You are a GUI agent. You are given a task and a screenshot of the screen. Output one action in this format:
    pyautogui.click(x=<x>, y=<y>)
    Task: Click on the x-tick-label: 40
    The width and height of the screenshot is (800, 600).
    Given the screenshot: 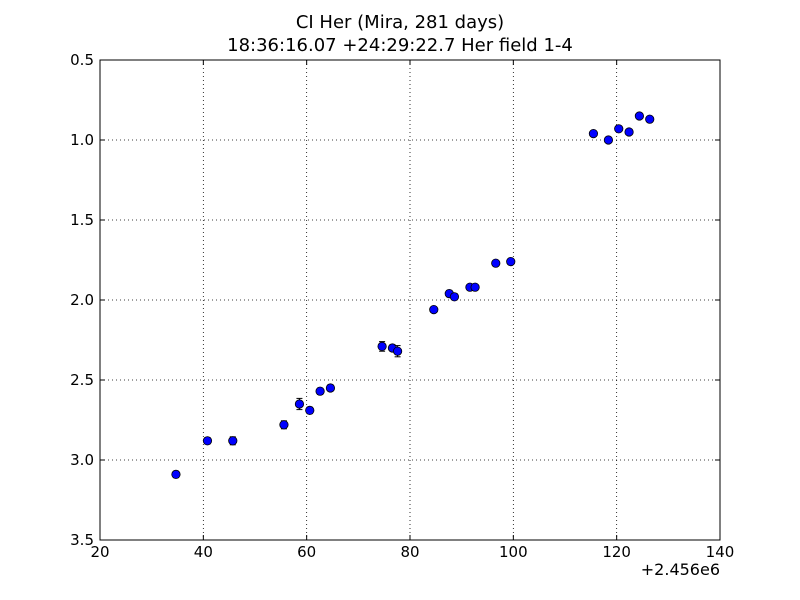 What is the action you would take?
    pyautogui.click(x=203, y=552)
    